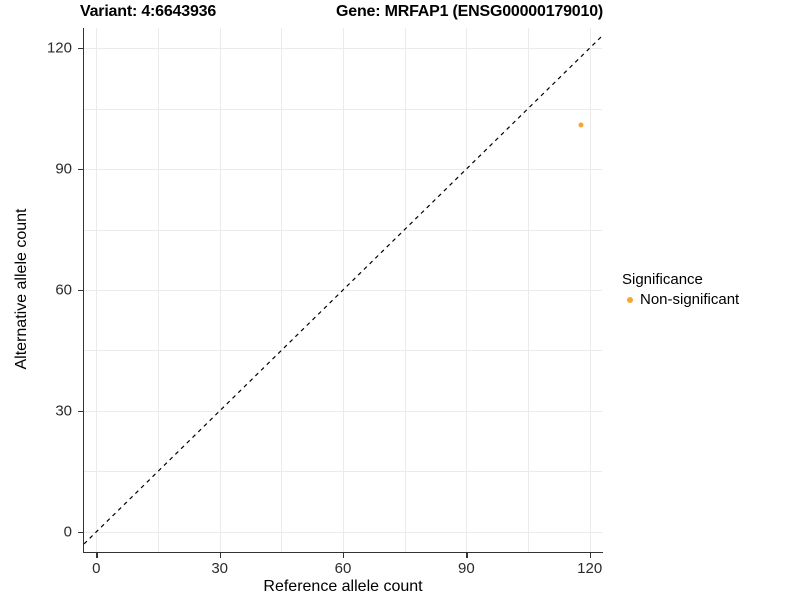  Describe the element at coordinates (63, 169) in the screenshot. I see `y-axis-tick-label: 90` at that location.